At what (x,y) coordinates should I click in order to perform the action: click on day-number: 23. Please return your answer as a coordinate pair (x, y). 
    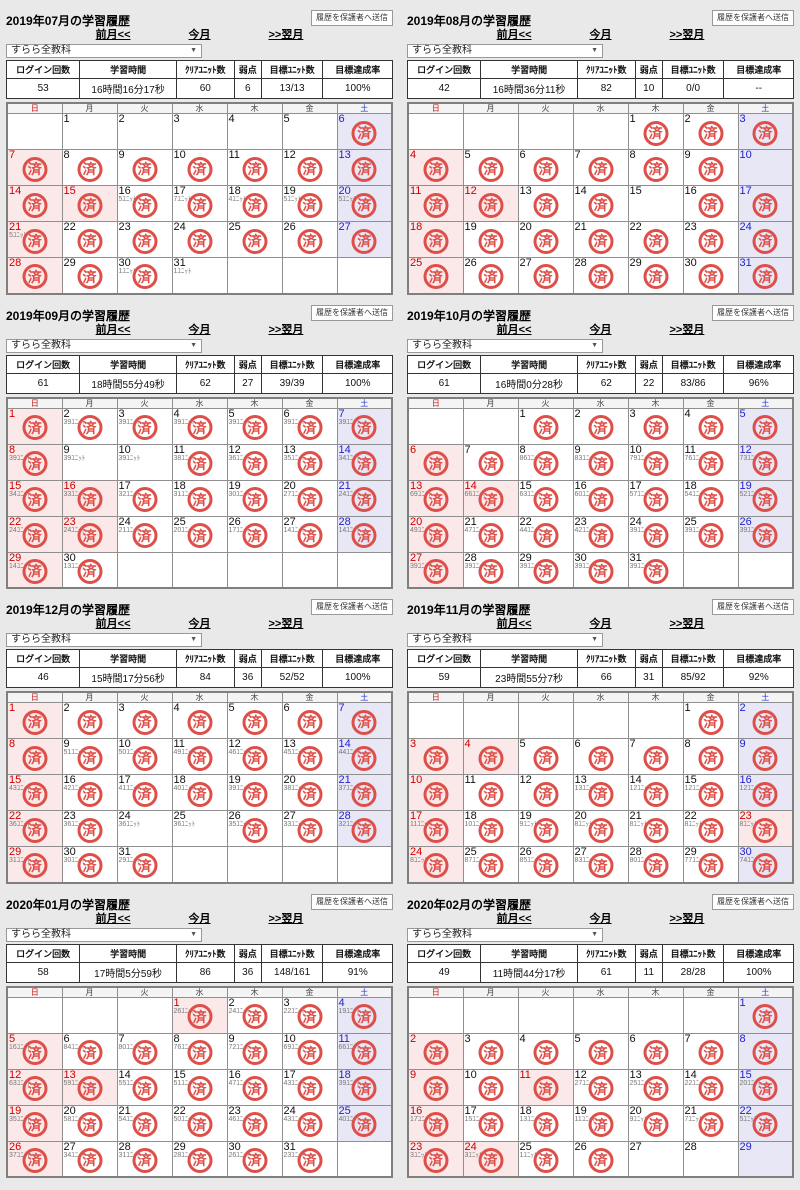
    Looking at the image, I should click on (745, 816).